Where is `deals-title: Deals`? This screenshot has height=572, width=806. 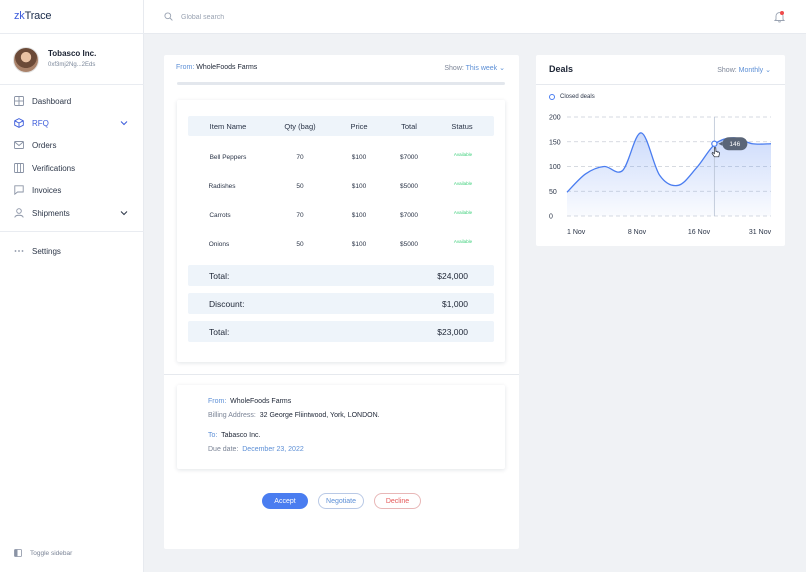
deals-title: Deals is located at coordinates (561, 69).